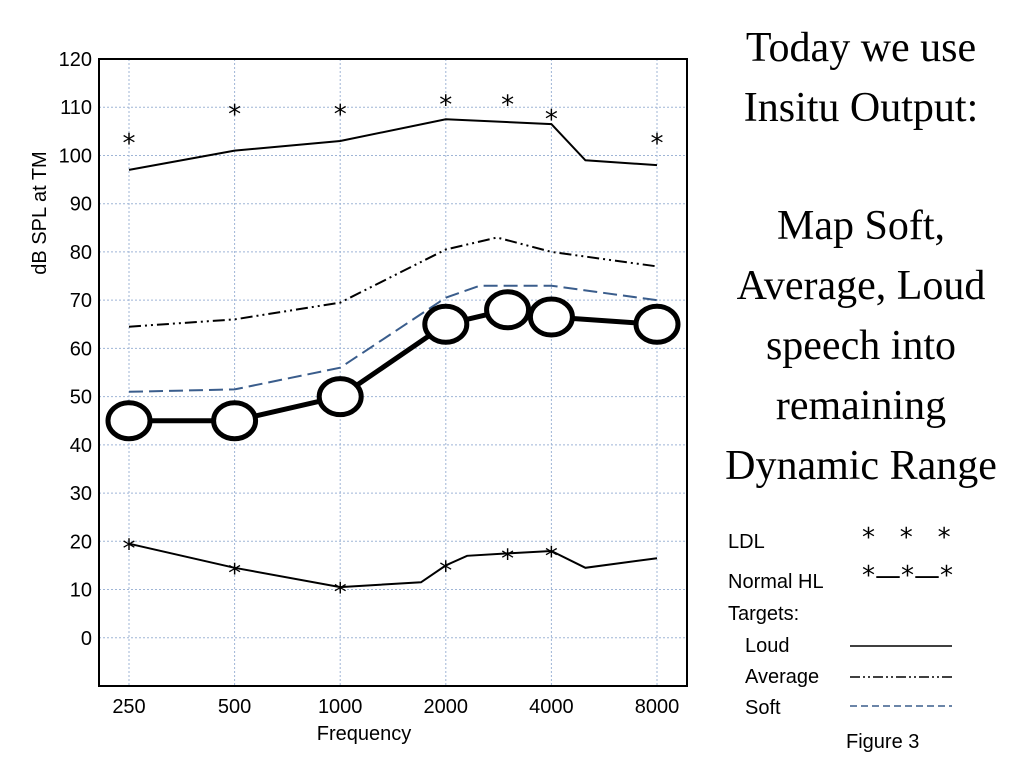 The height and width of the screenshot is (768, 1024). Describe the element at coordinates (234, 707) in the screenshot. I see `x-tick-500: 500` at that location.